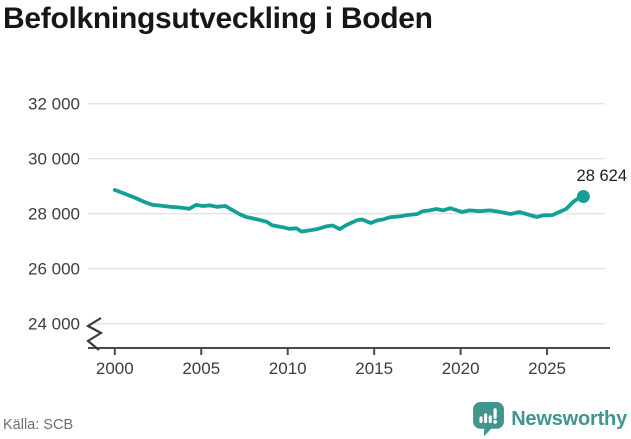 The width and height of the screenshot is (631, 439). I want to click on speech-bubble-shape, so click(489, 419).